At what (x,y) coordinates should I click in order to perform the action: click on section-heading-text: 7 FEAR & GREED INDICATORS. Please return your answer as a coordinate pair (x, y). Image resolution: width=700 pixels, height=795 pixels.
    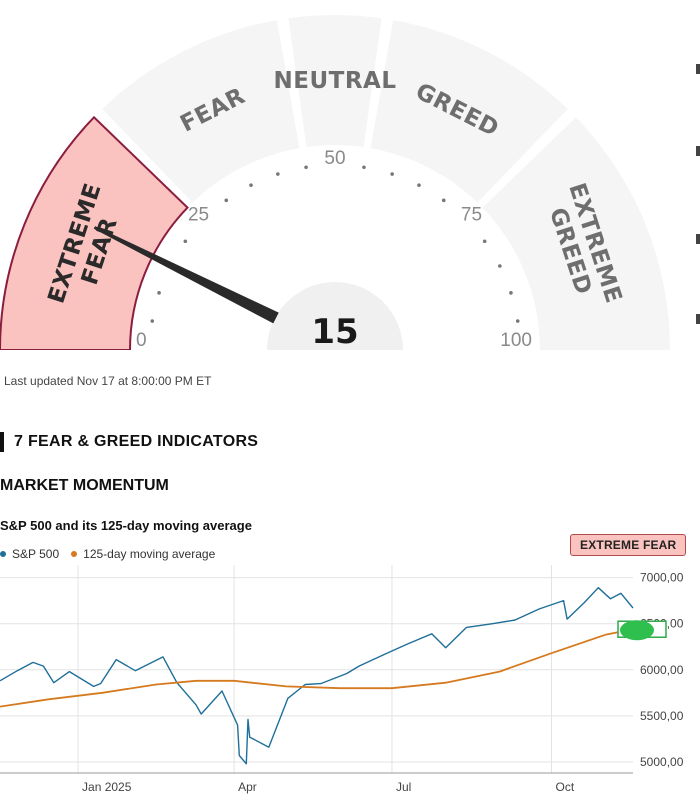
    Looking at the image, I should click on (136, 441).